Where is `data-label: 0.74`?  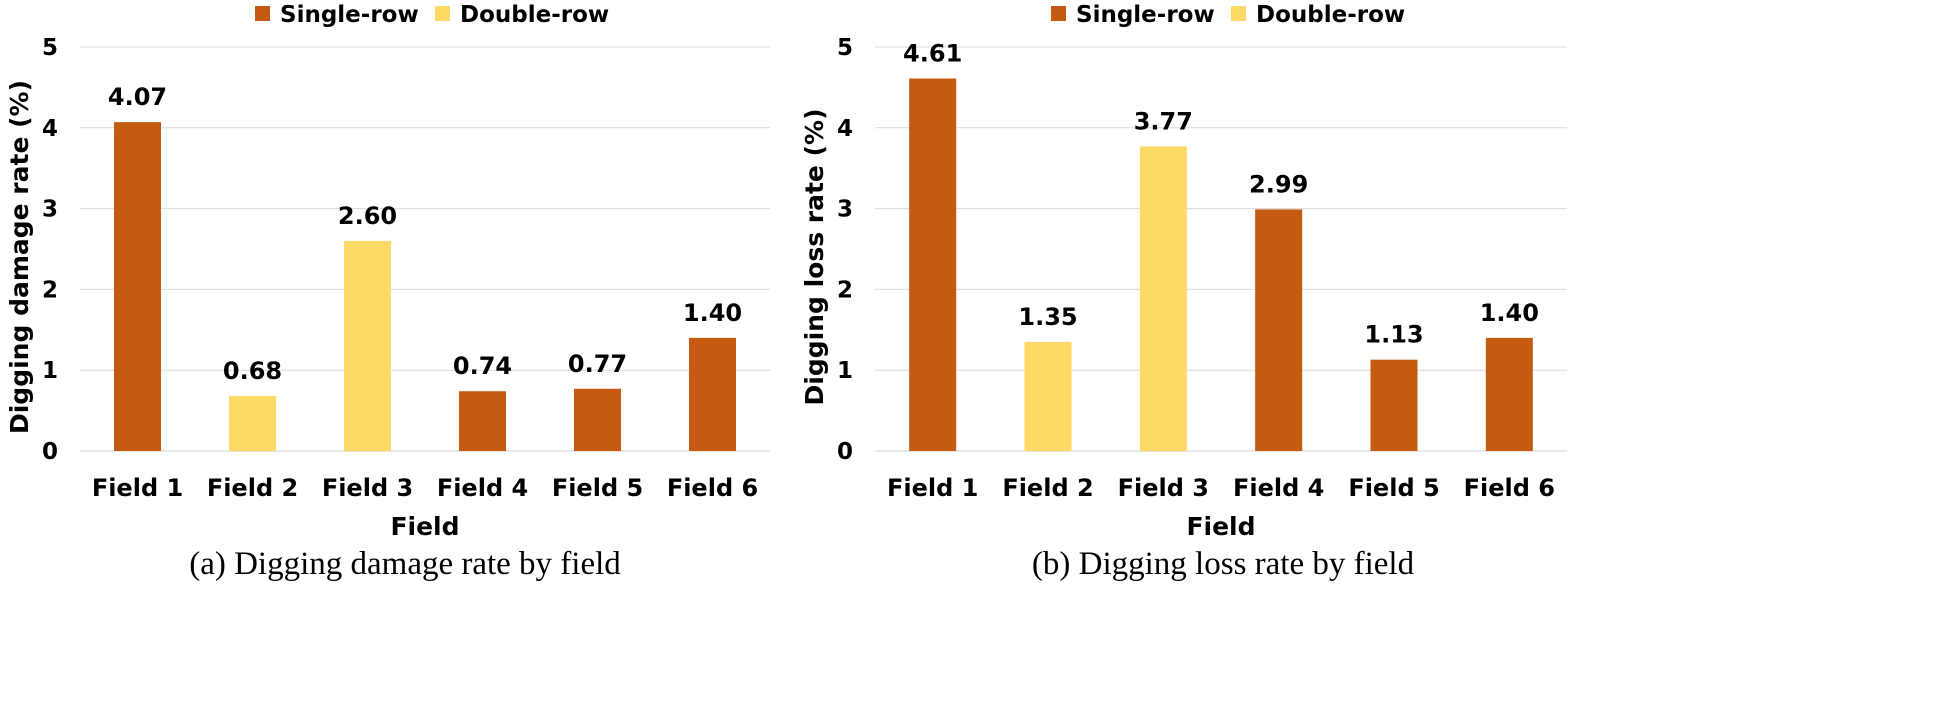
data-label: 0.74 is located at coordinates (482, 366).